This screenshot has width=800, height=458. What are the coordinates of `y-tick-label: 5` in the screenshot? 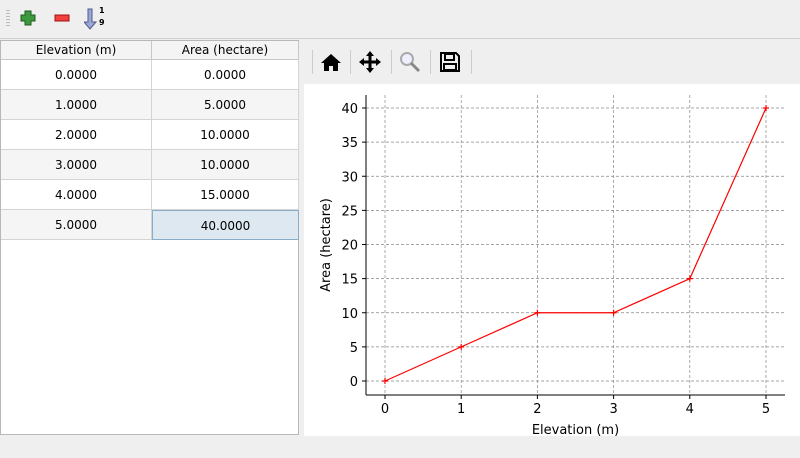 It's located at (354, 348).